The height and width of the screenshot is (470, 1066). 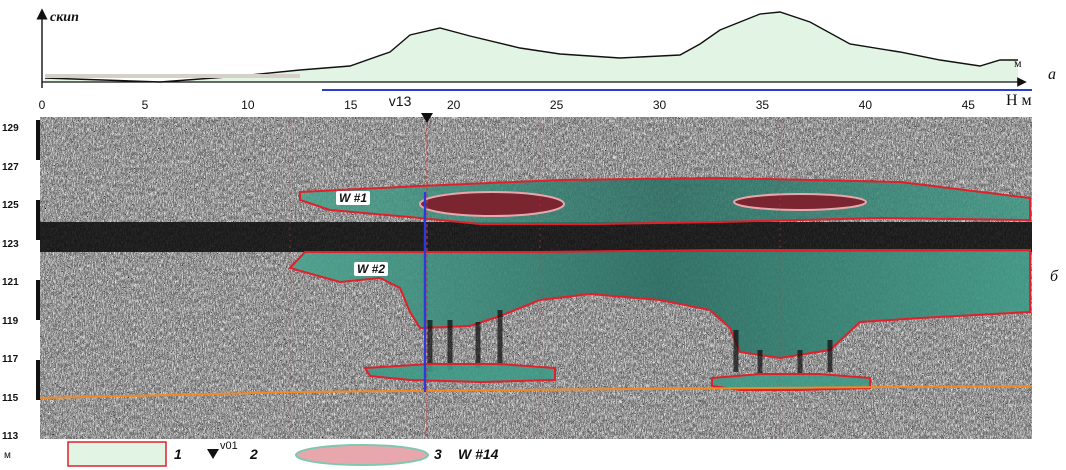 What do you see at coordinates (459, 373) in the screenshot?
I see `zone-lower-left` at bounding box center [459, 373].